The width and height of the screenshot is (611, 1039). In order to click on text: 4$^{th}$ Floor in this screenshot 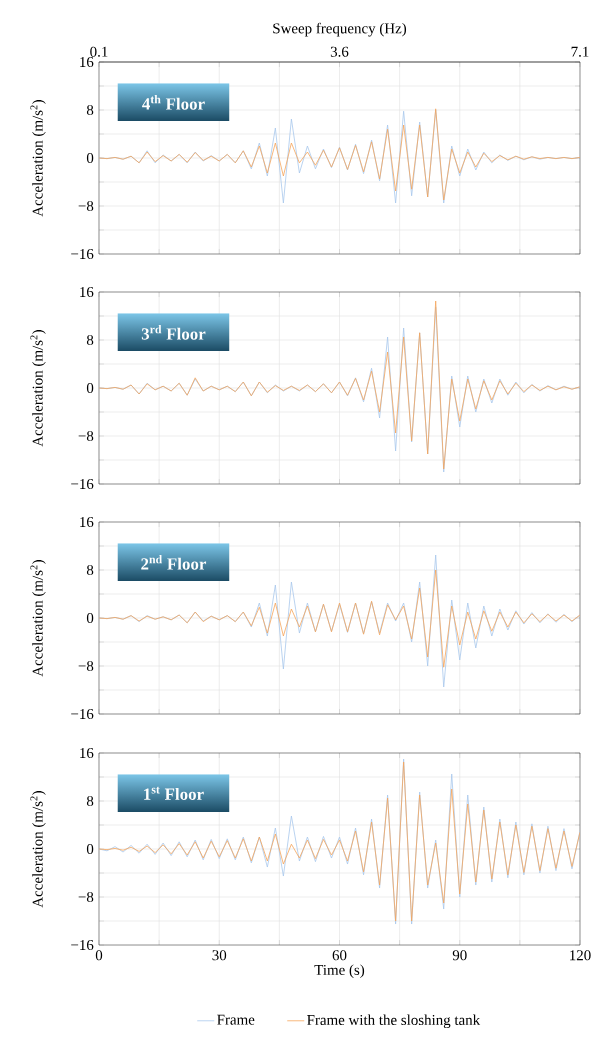, I will do `click(173, 102)`.